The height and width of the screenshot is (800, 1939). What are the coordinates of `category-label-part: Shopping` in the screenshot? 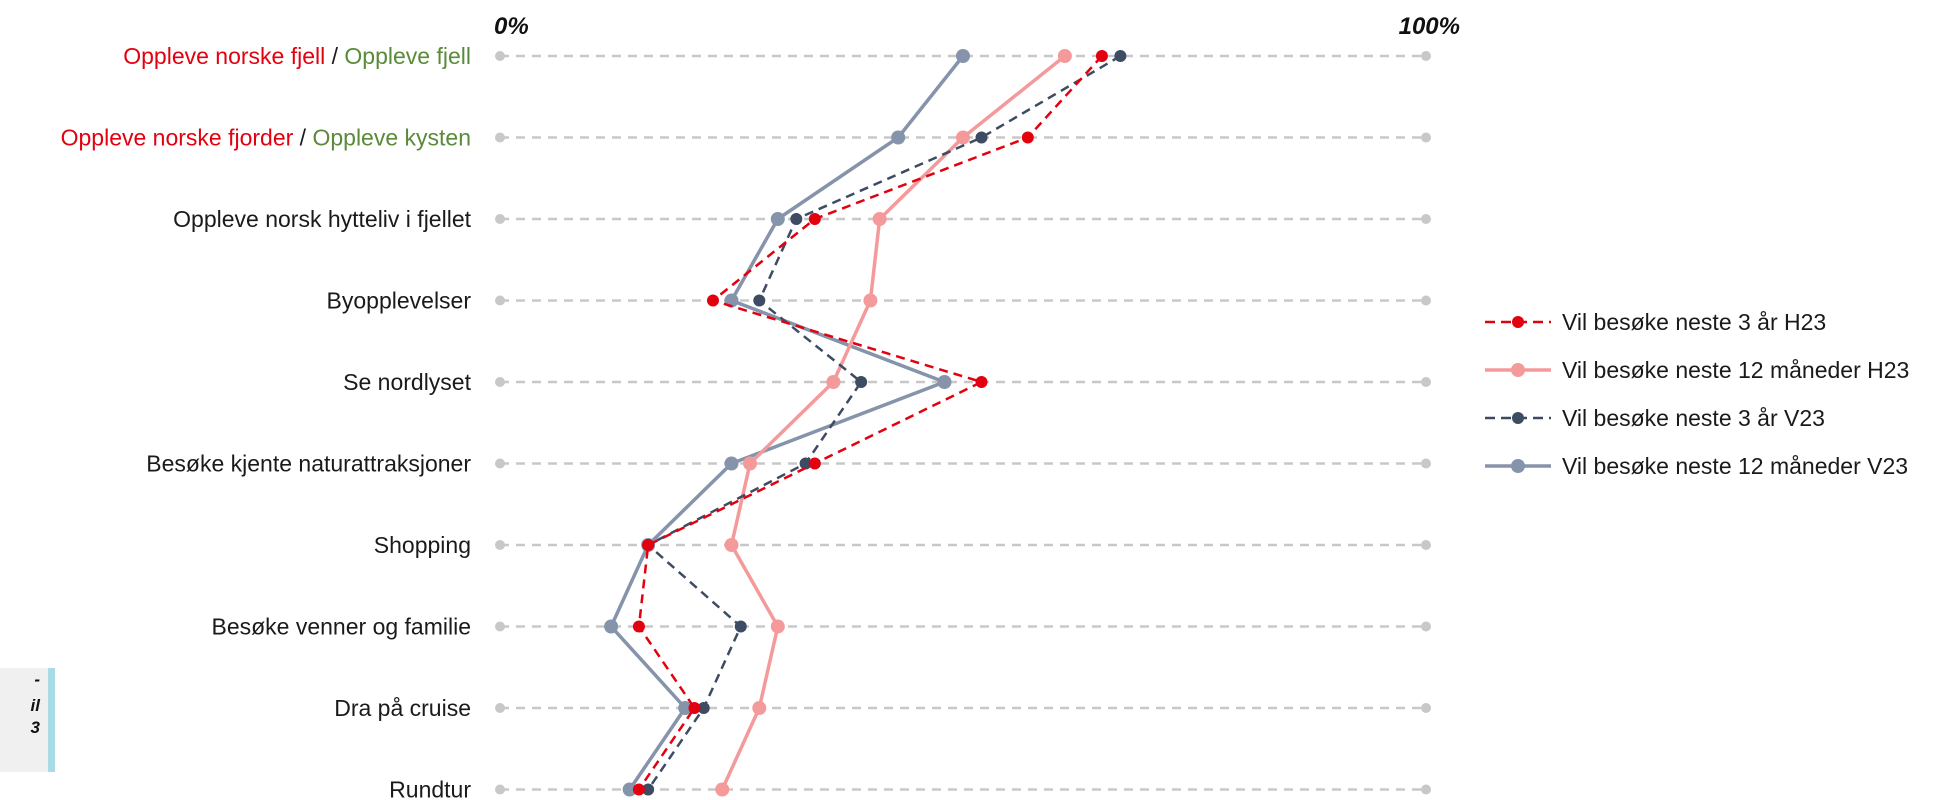 It's located at (422, 545).